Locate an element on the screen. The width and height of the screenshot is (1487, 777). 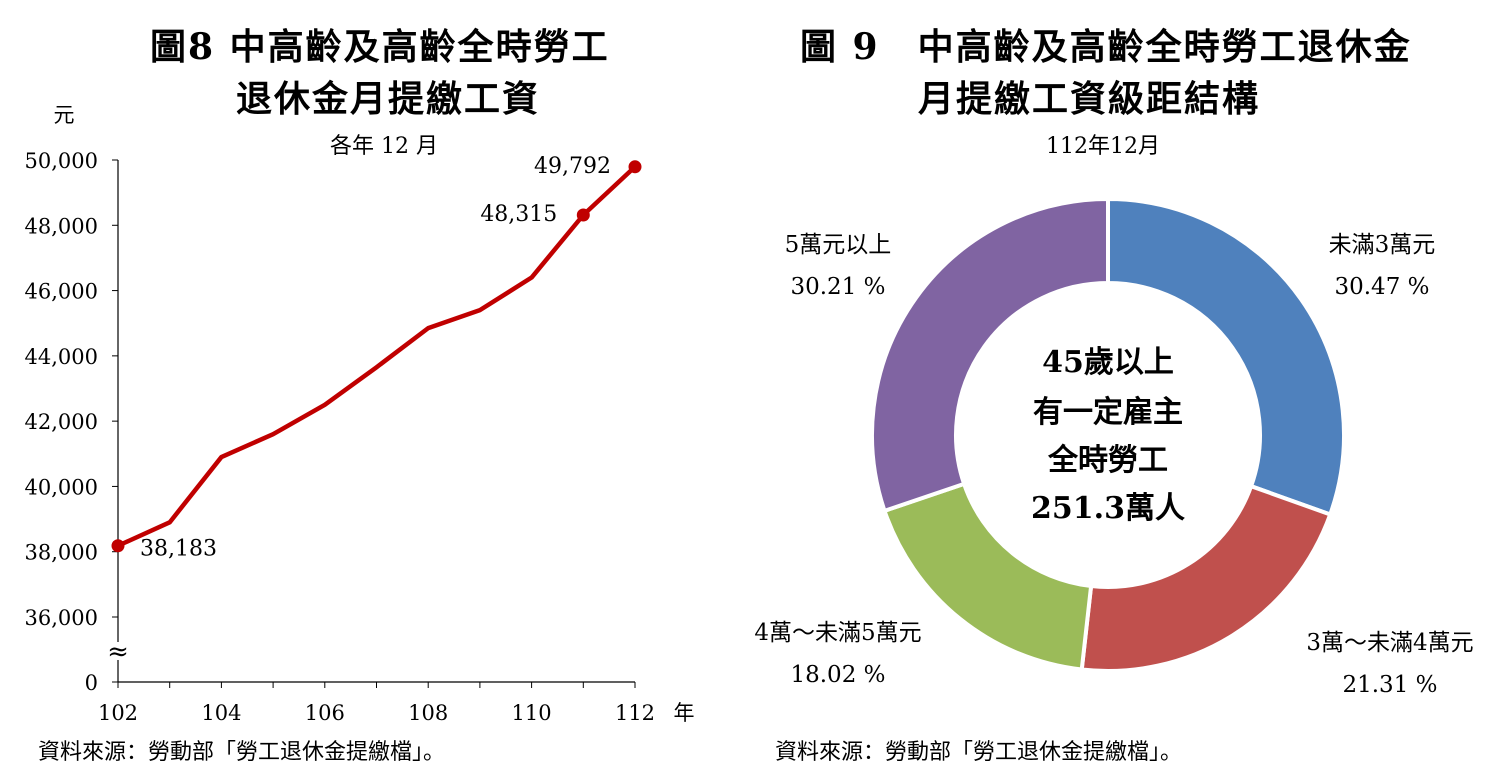
y-tick-label: 50,000 is located at coordinates (61, 161).